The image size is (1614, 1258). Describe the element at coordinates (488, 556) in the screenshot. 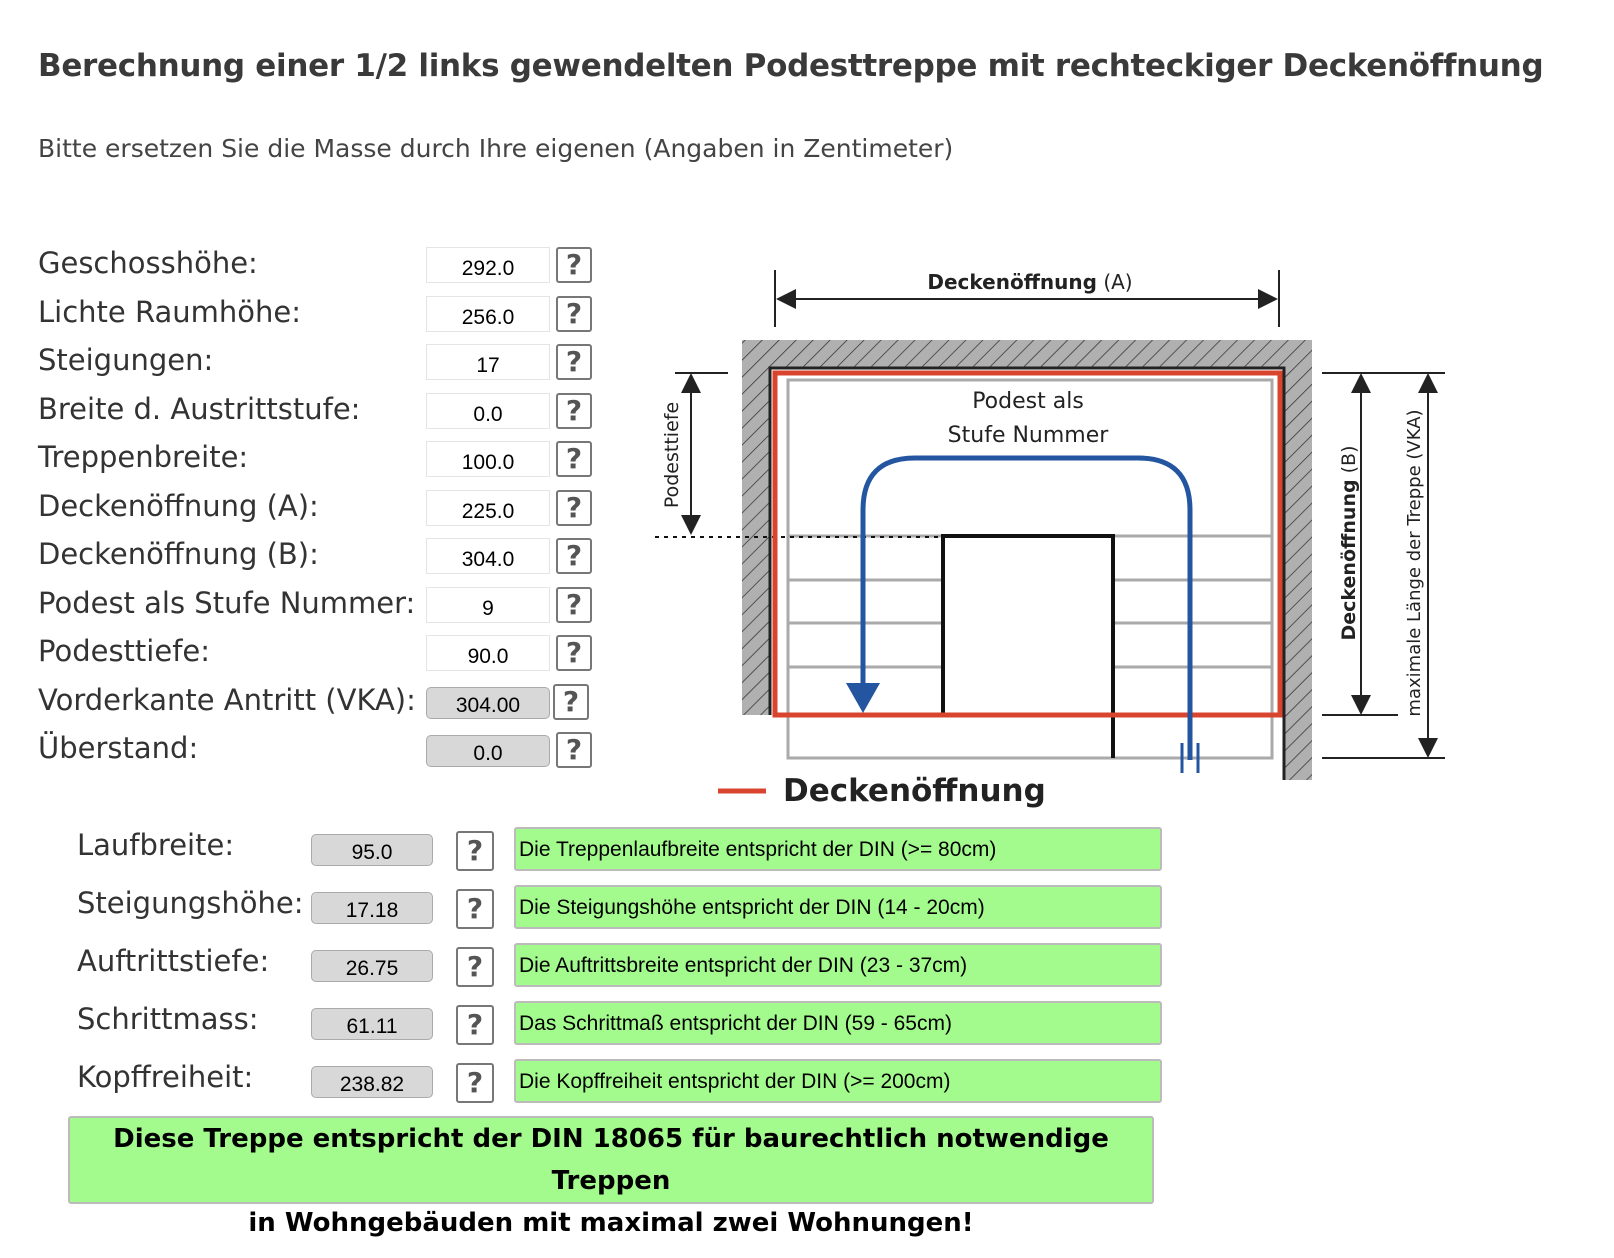

I see `input-field: 304.0` at that location.